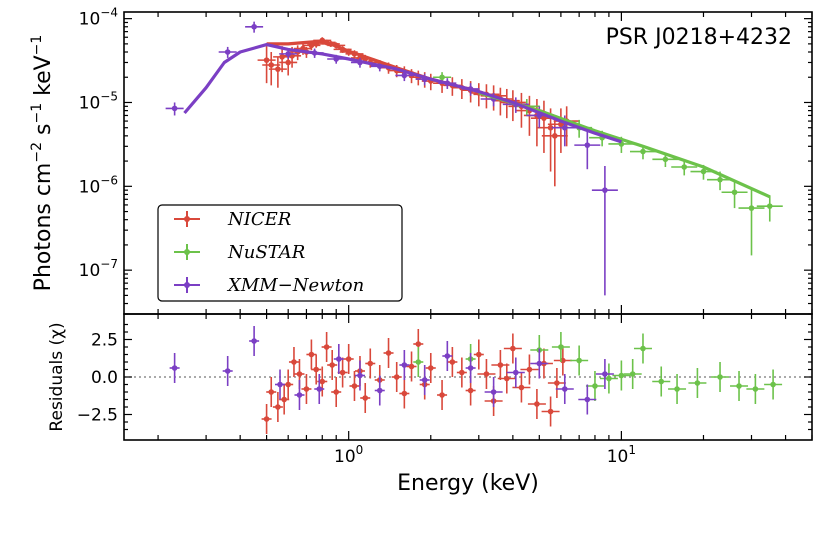 The width and height of the screenshot is (830, 537). Describe the element at coordinates (37, 152) in the screenshot. I see `y-label-sup-1: −2` at that location.